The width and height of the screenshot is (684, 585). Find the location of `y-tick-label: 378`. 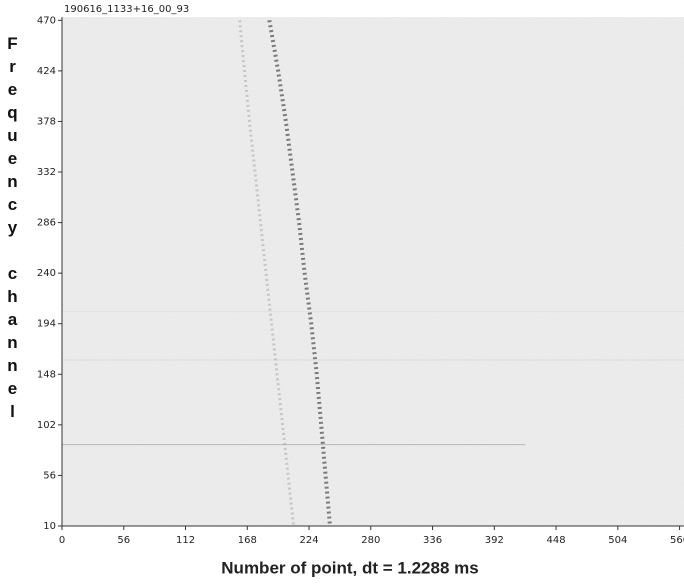

y-tick-label: 378 is located at coordinates (46, 121).